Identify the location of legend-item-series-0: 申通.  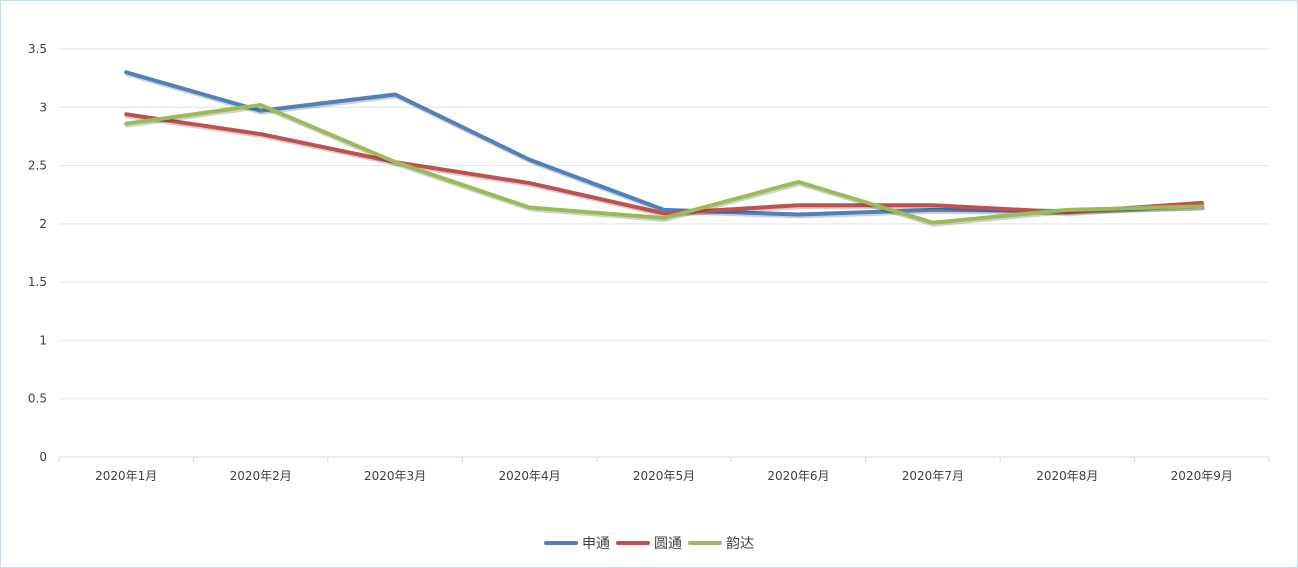
(577, 543).